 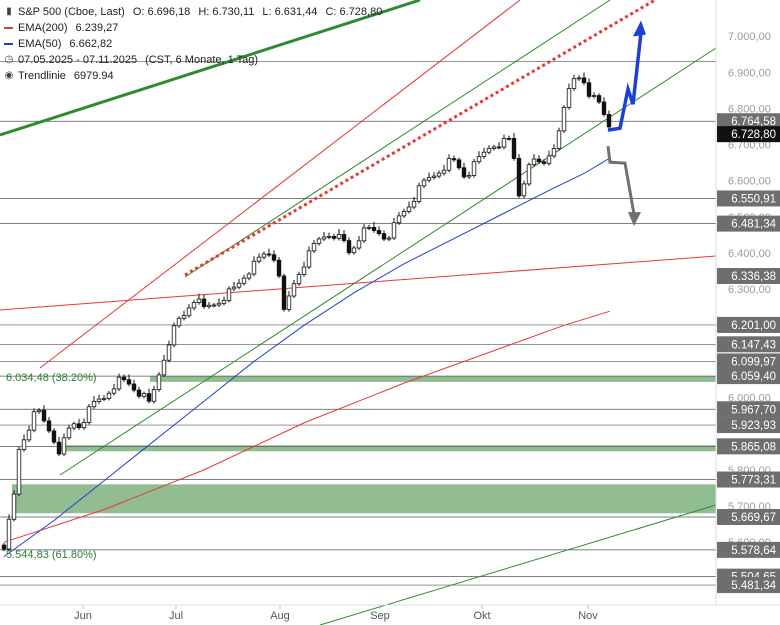 What do you see at coordinates (193, 76) in the screenshot?
I see `legend-trendline-row: ◉ Trendlinie 6979.94` at bounding box center [193, 76].